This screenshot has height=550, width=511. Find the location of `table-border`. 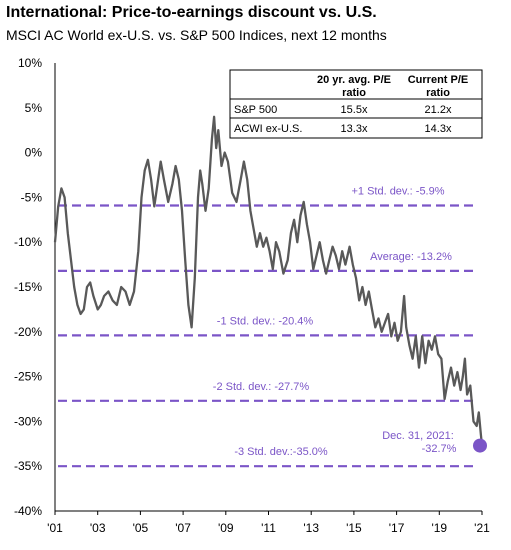

table-border is located at coordinates (356, 104).